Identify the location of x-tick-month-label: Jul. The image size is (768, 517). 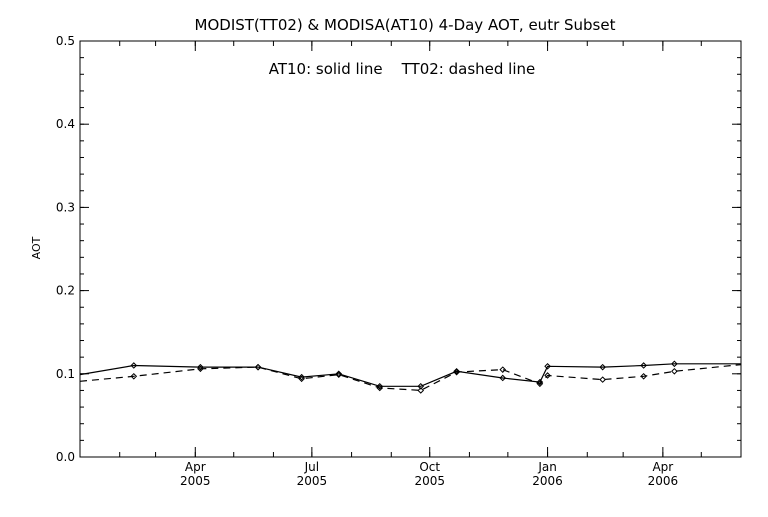
(311, 467).